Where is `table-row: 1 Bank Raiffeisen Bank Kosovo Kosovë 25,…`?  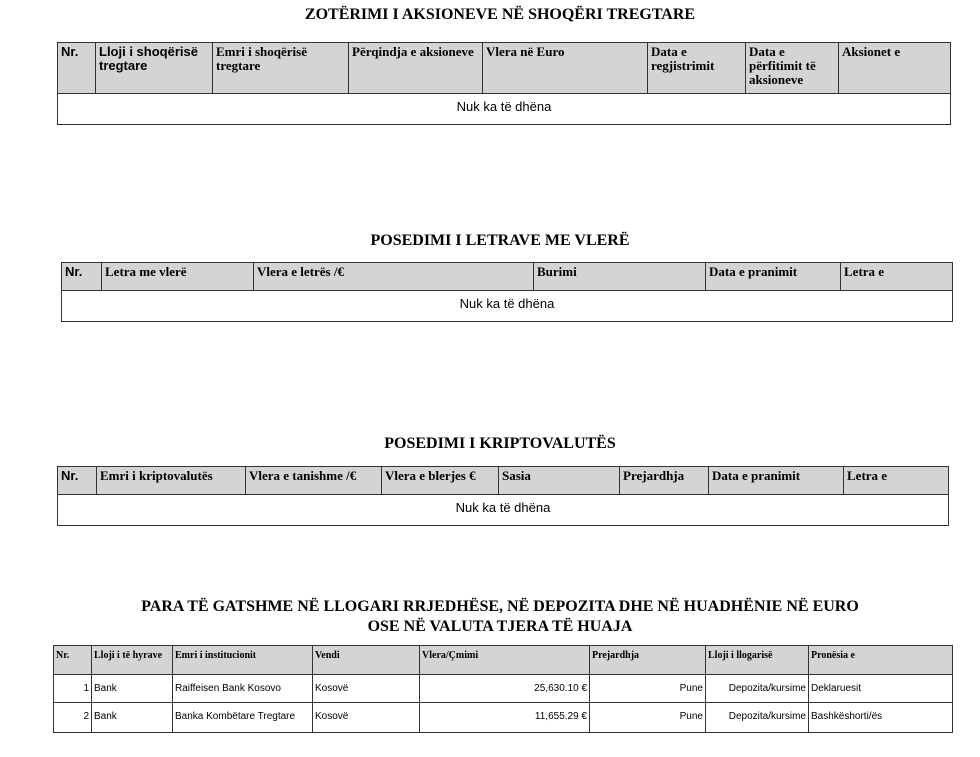
table-row: 1 Bank Raiffeisen Bank Kosovo Kosovë 25,… is located at coordinates (503, 688).